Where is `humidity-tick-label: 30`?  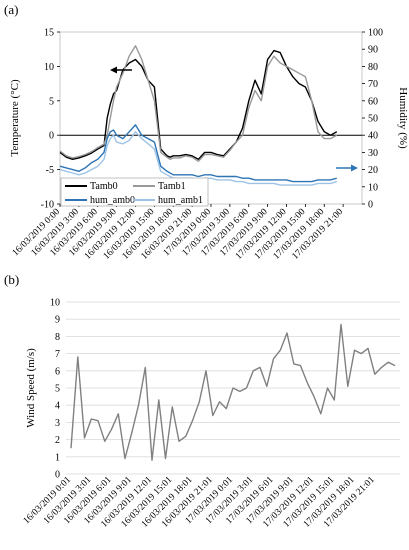 humidity-tick-label: 30 is located at coordinates (373, 153).